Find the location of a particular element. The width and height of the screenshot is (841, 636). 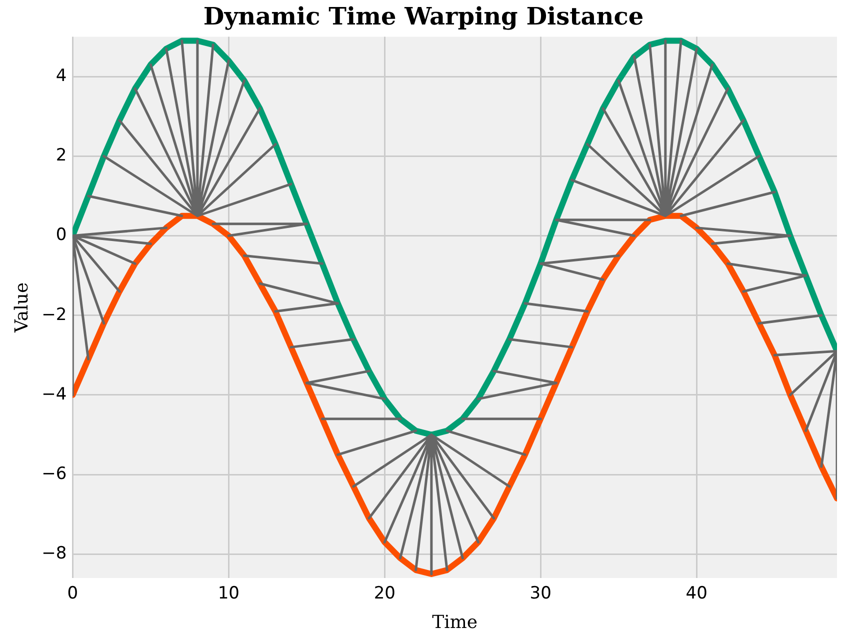

y-tick-label: −2 is located at coordinates (54, 314).